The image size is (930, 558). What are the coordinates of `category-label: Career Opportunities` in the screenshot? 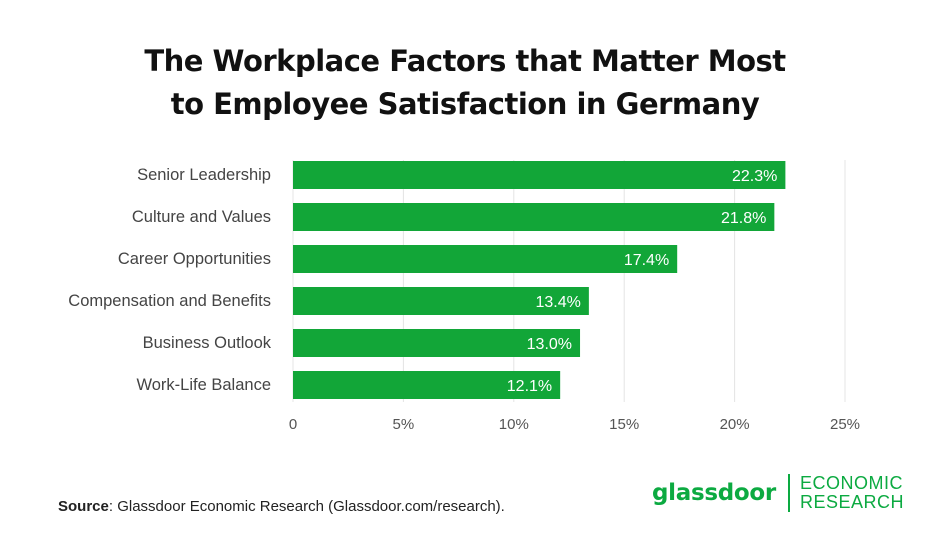 It's located at (194, 259).